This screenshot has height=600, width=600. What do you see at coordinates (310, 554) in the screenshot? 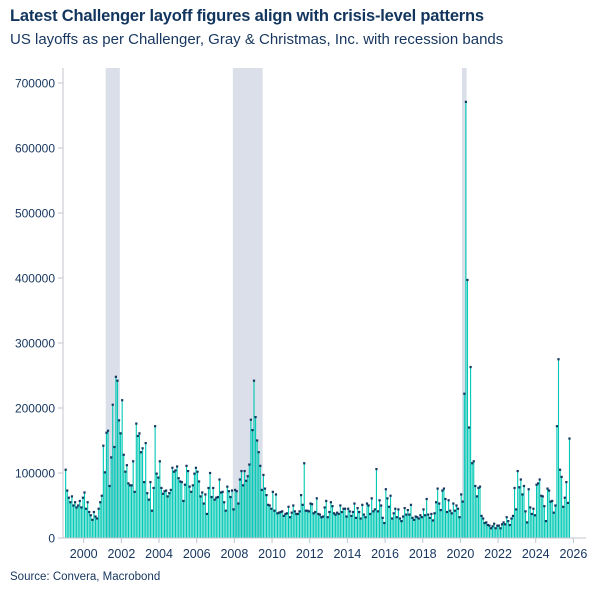
I see `svg-text: 2012` at bounding box center [310, 554].